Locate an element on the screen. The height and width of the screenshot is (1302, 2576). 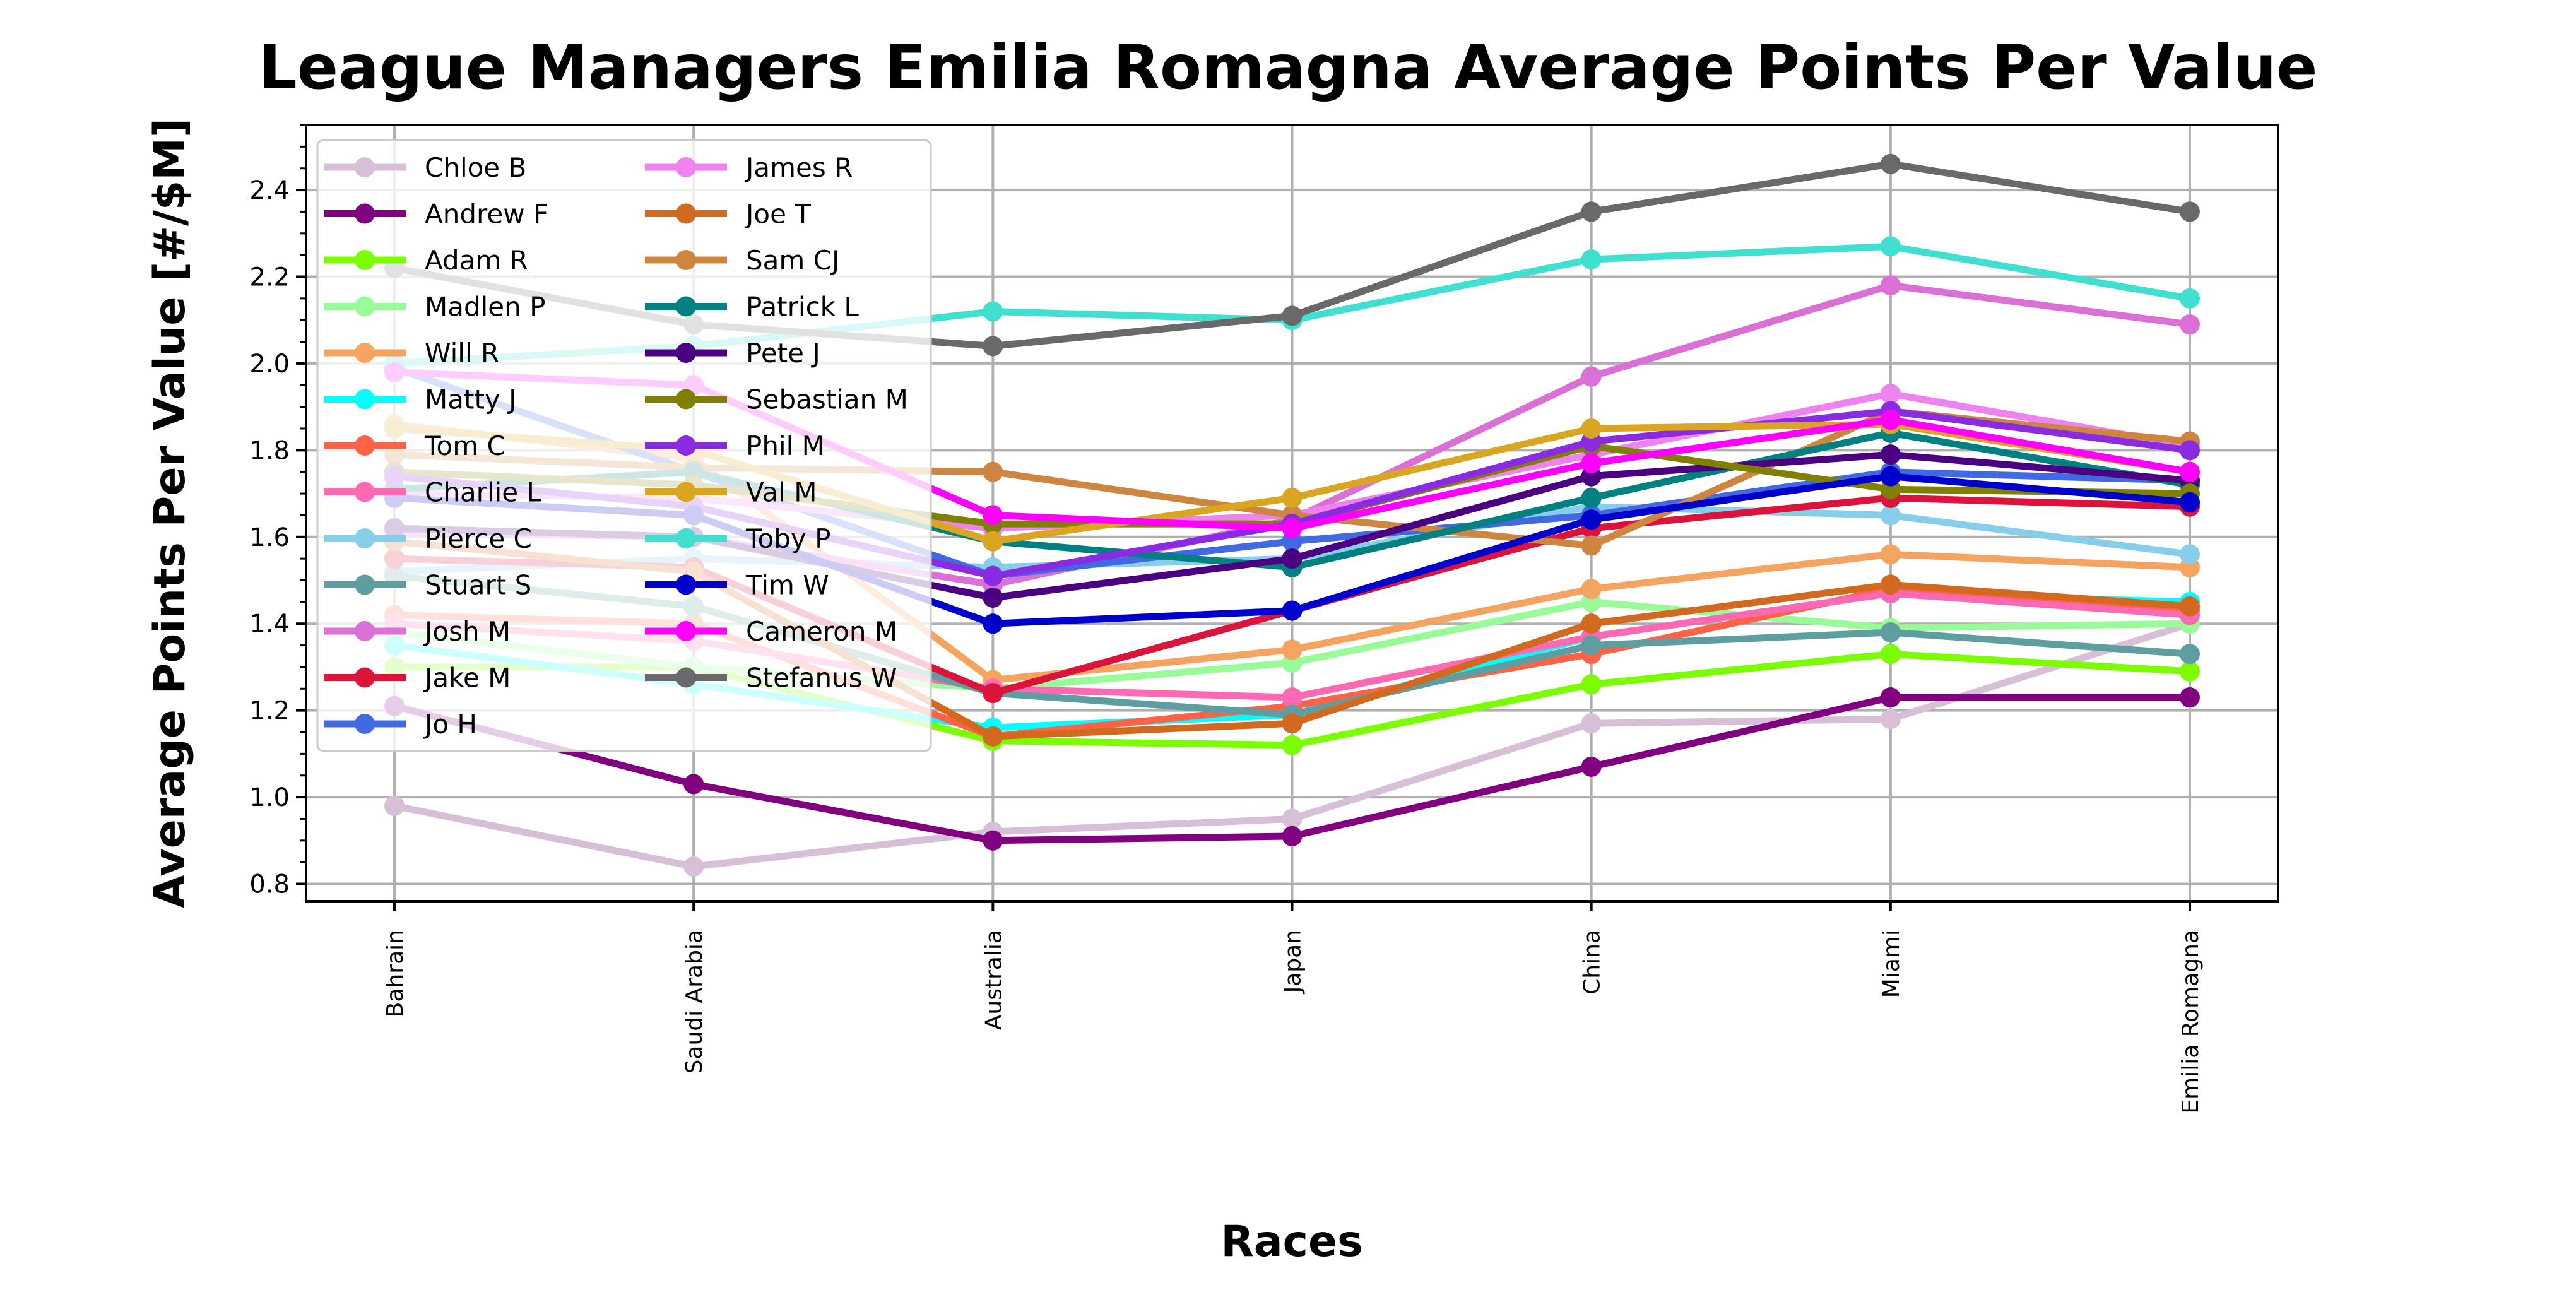
legend-entry: Jo H is located at coordinates (401, 724).